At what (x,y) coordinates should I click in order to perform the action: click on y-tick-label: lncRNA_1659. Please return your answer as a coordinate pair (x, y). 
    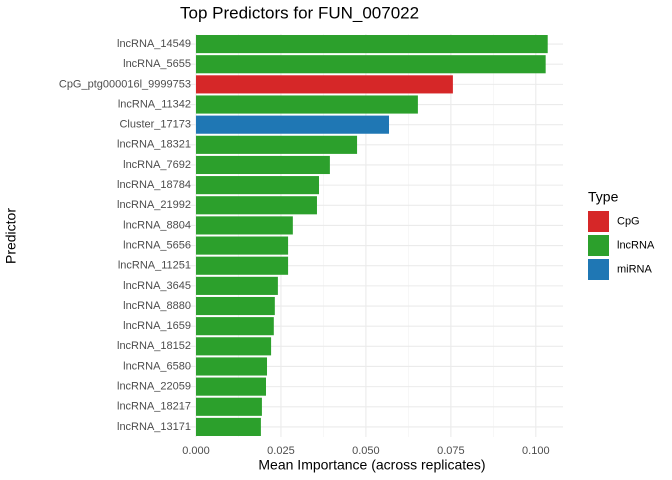
    Looking at the image, I should click on (157, 326).